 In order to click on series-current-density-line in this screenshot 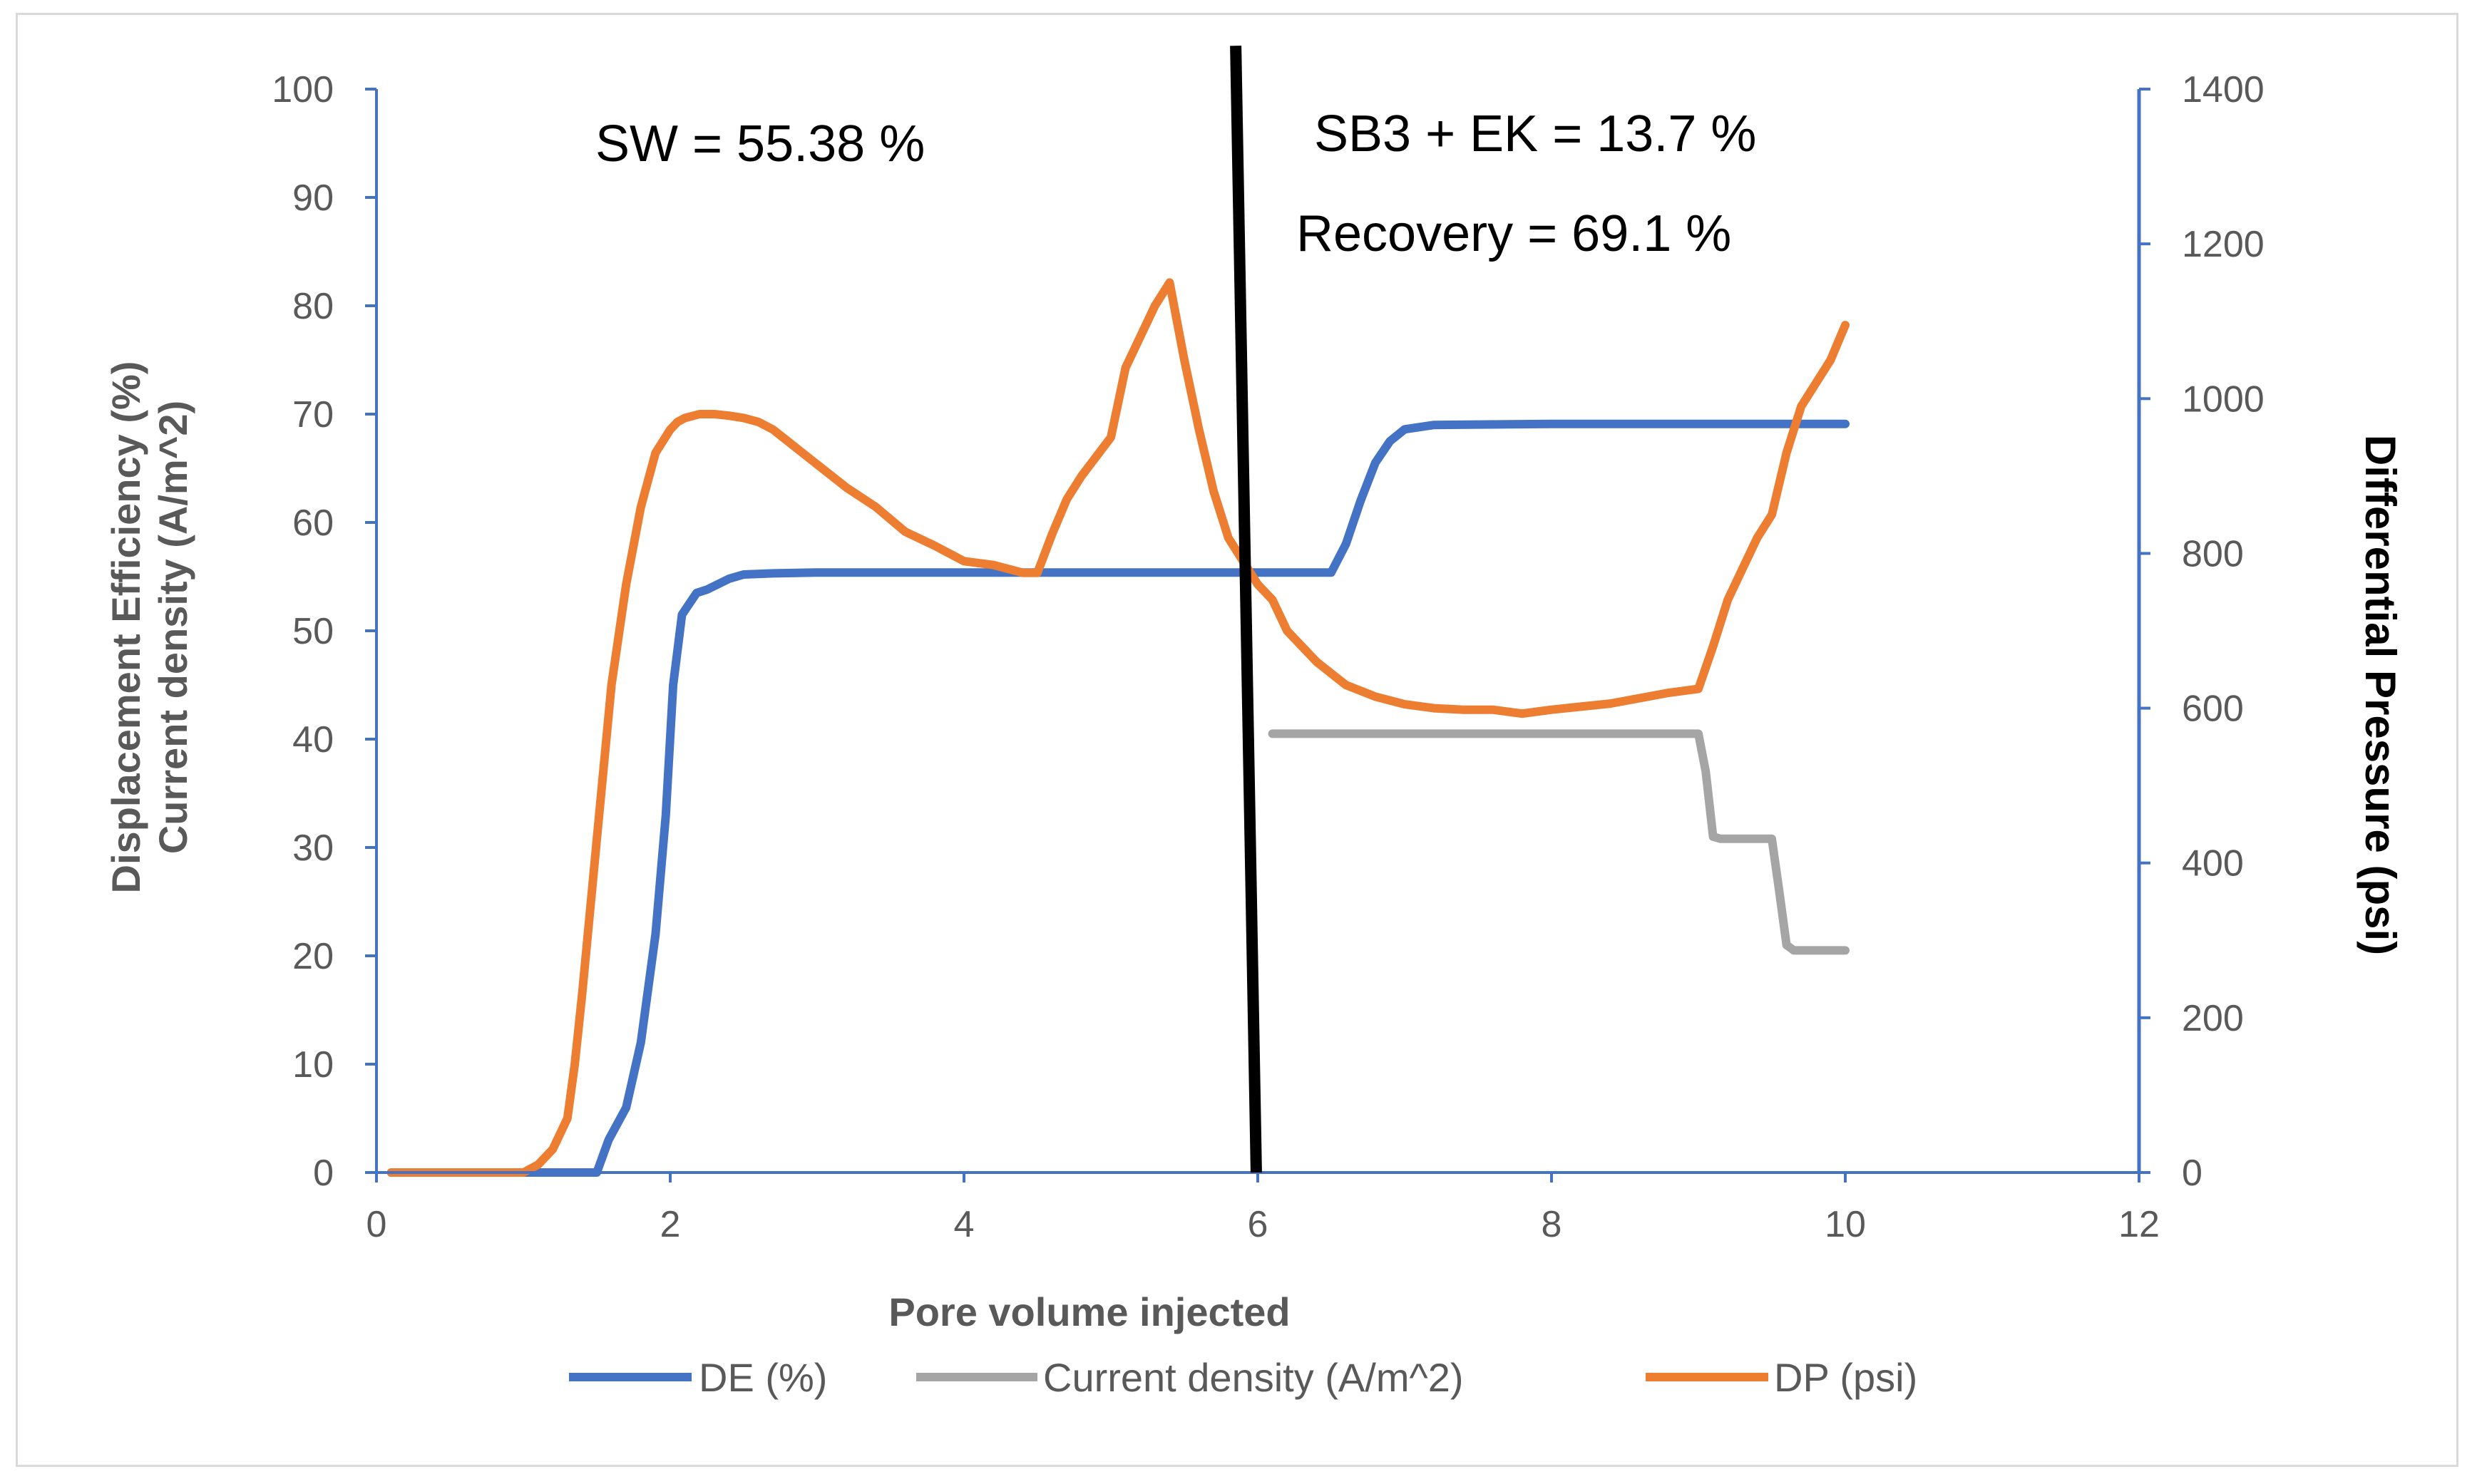, I will do `click(1559, 842)`.